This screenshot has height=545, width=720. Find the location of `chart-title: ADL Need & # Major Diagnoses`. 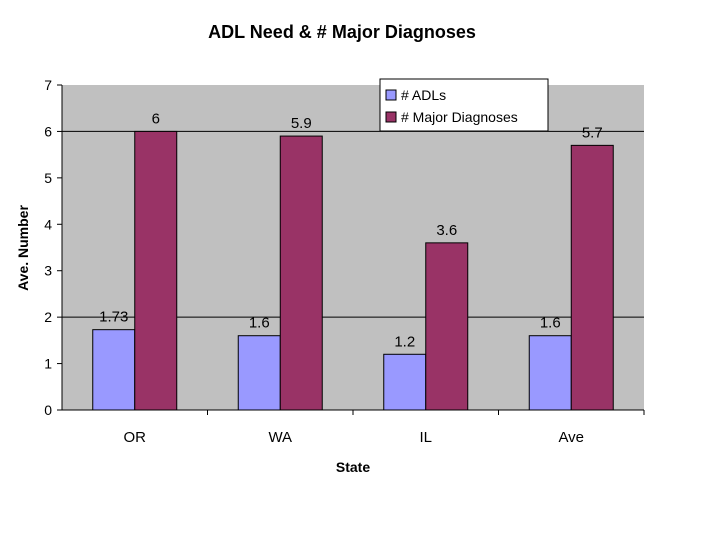

chart-title: ADL Need & # Major Diagnoses is located at coordinates (342, 32).